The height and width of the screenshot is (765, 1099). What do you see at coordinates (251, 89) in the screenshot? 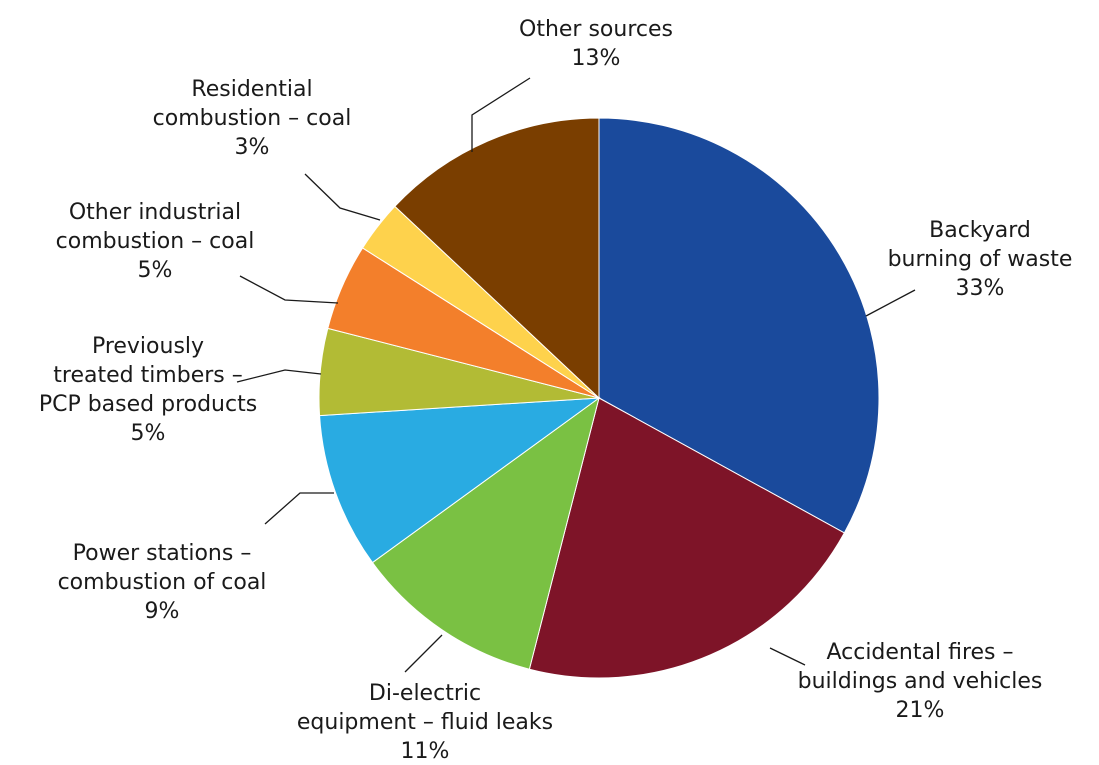
I see `slice-label-line: Residential` at bounding box center [251, 89].